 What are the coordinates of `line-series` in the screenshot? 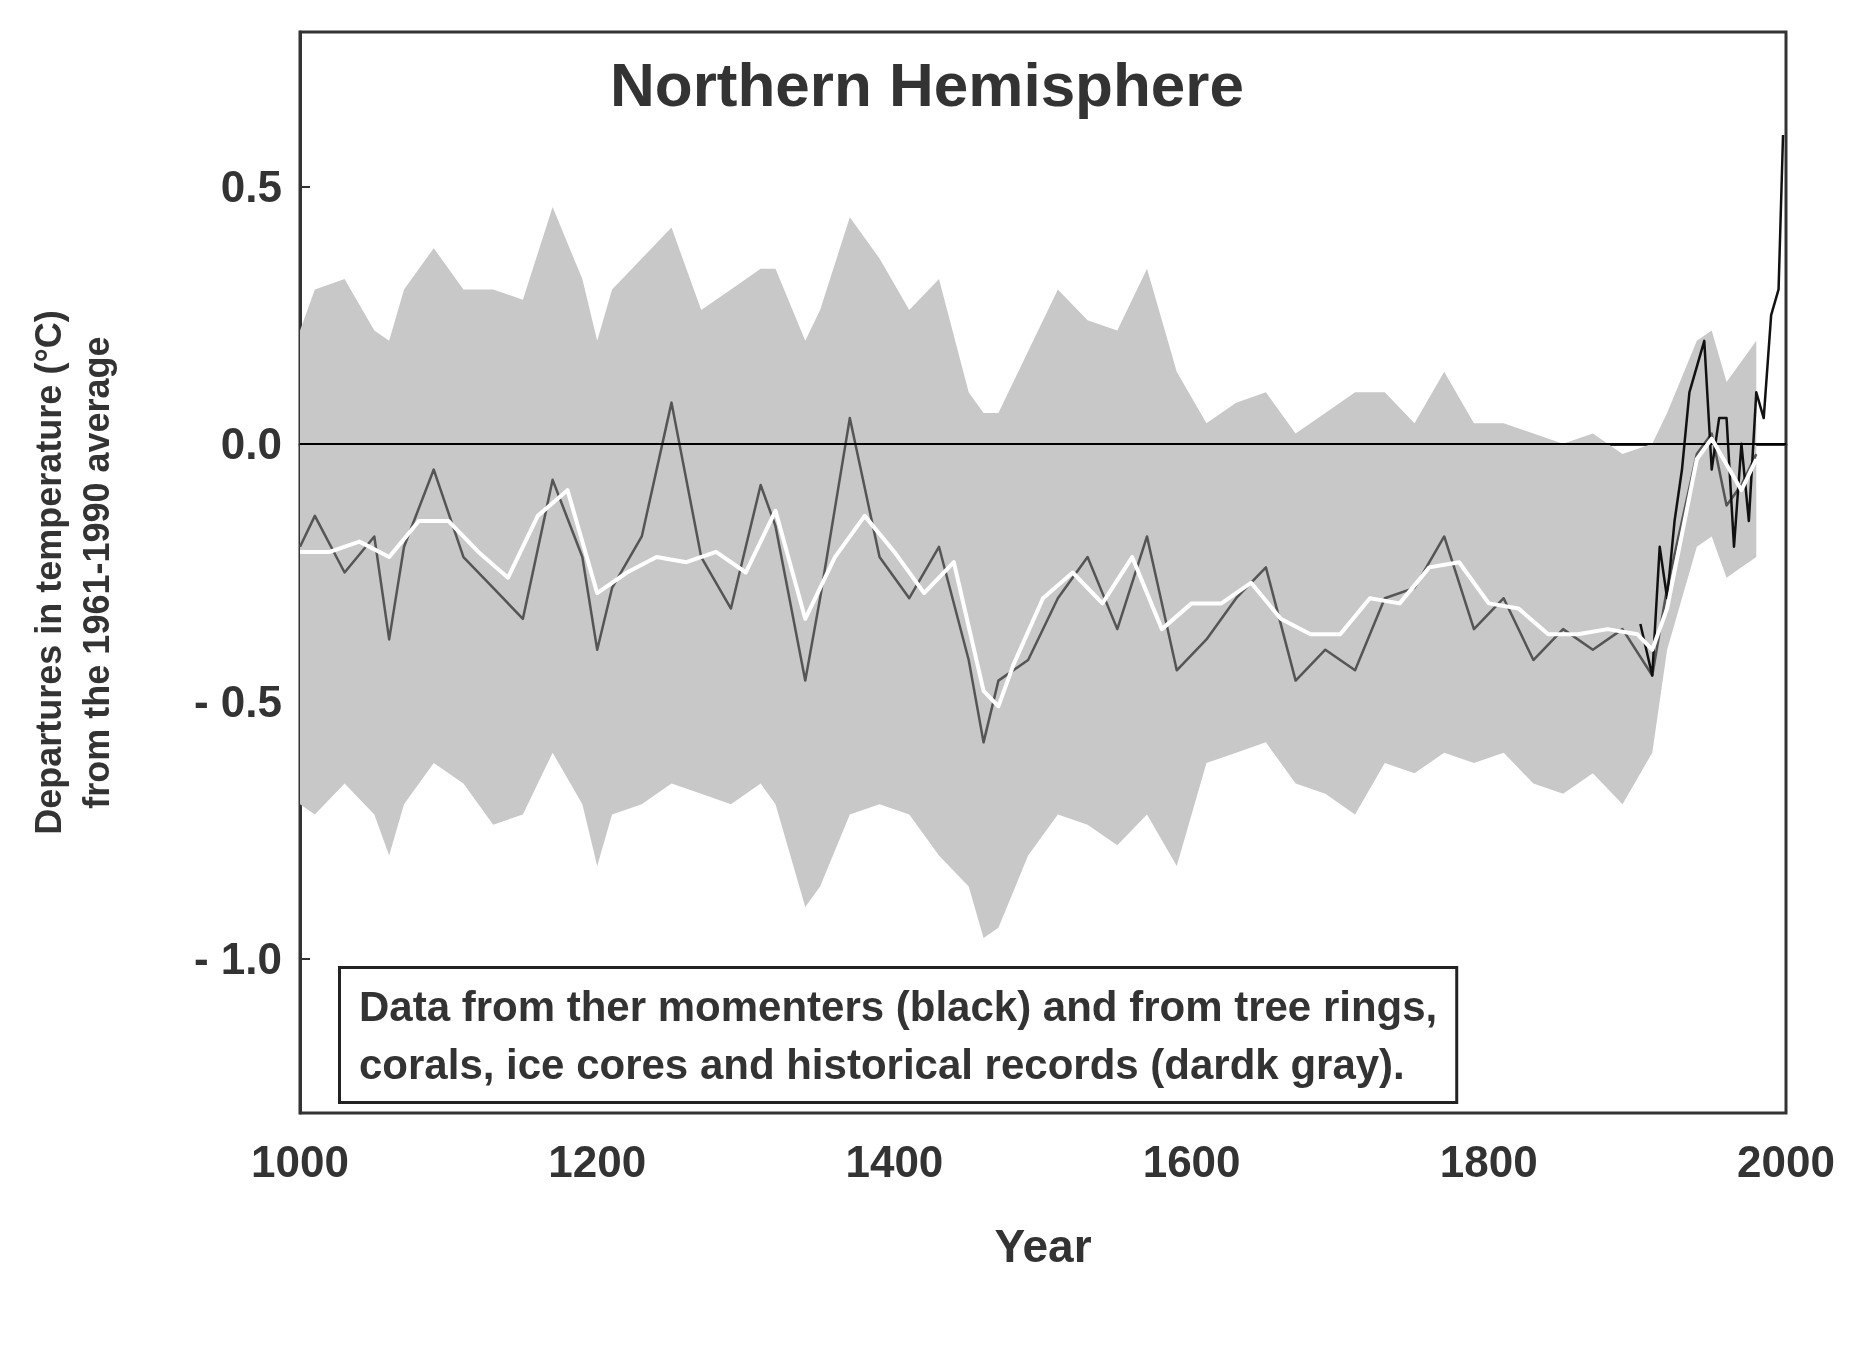 It's located at (1712, 405).